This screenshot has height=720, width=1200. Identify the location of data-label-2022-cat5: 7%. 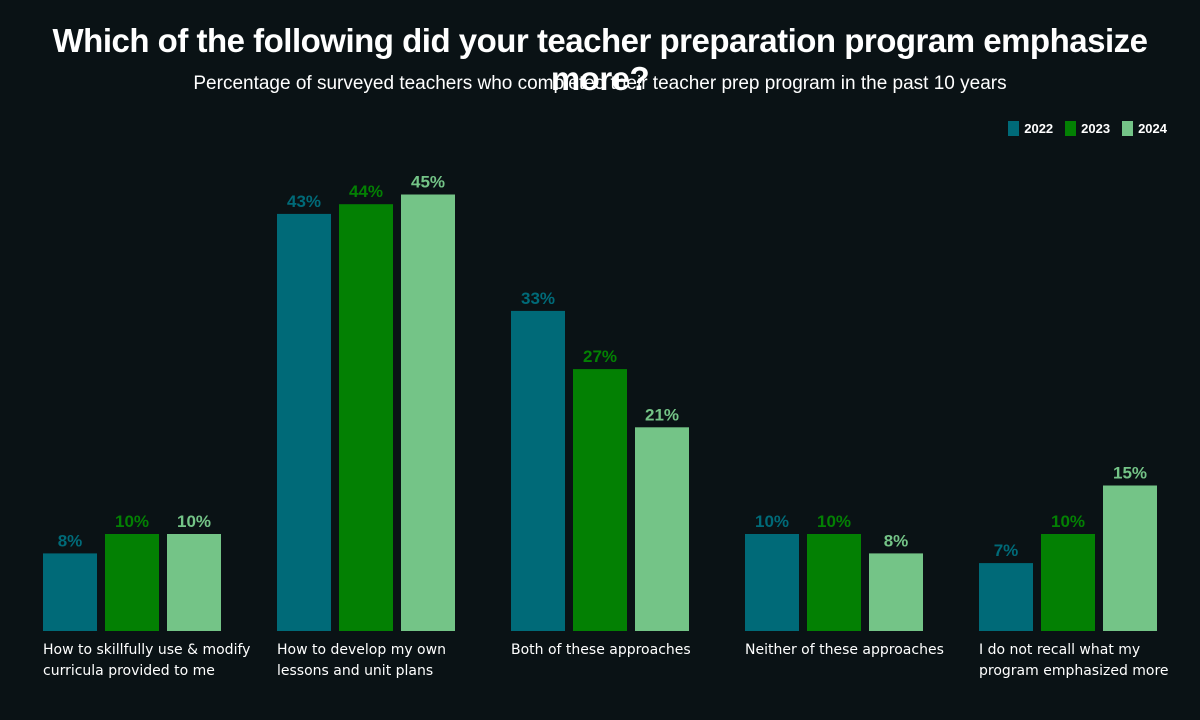
(1006, 550).